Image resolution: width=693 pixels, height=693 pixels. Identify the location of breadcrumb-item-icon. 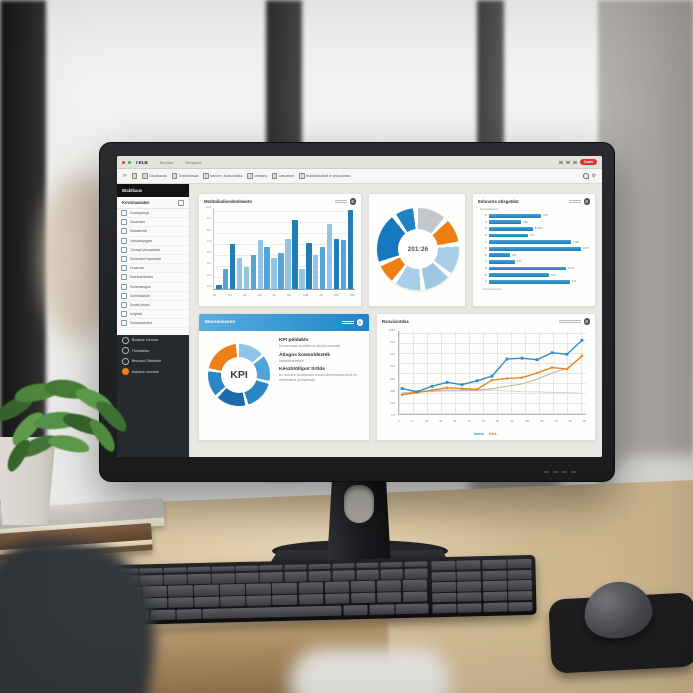
(302, 176).